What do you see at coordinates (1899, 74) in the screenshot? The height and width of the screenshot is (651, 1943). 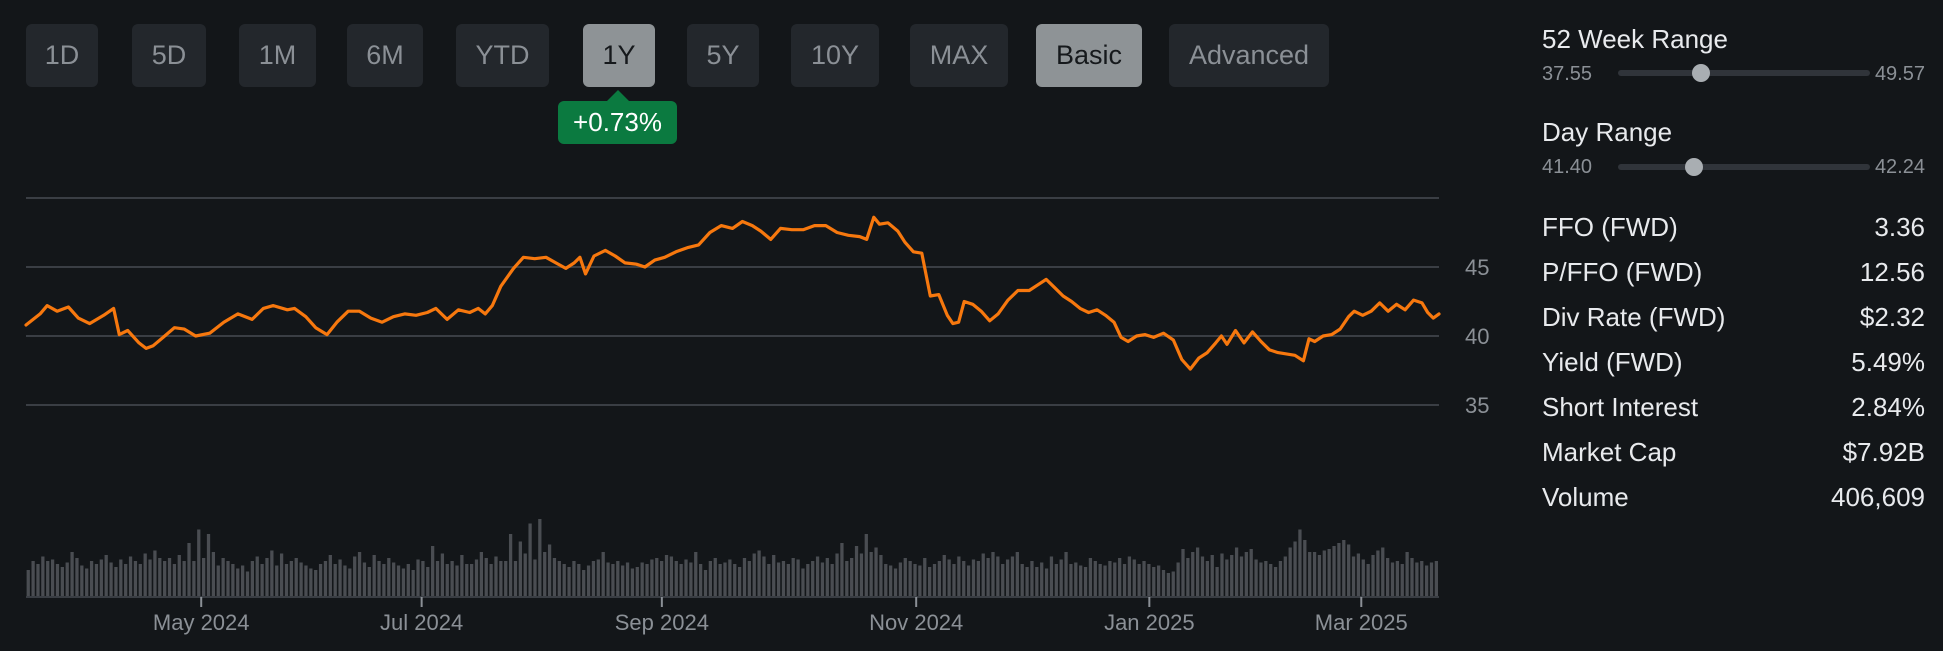 I see `week52-high: 49.57` at bounding box center [1899, 74].